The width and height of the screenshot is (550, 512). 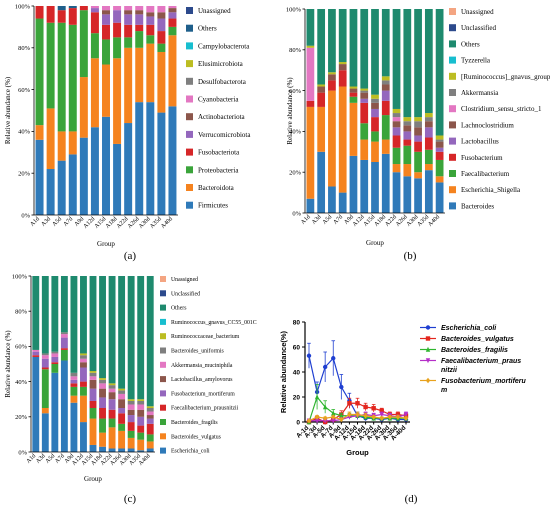 I want to click on b-ylabel: Relative abundance (%), so click(x=290, y=111).